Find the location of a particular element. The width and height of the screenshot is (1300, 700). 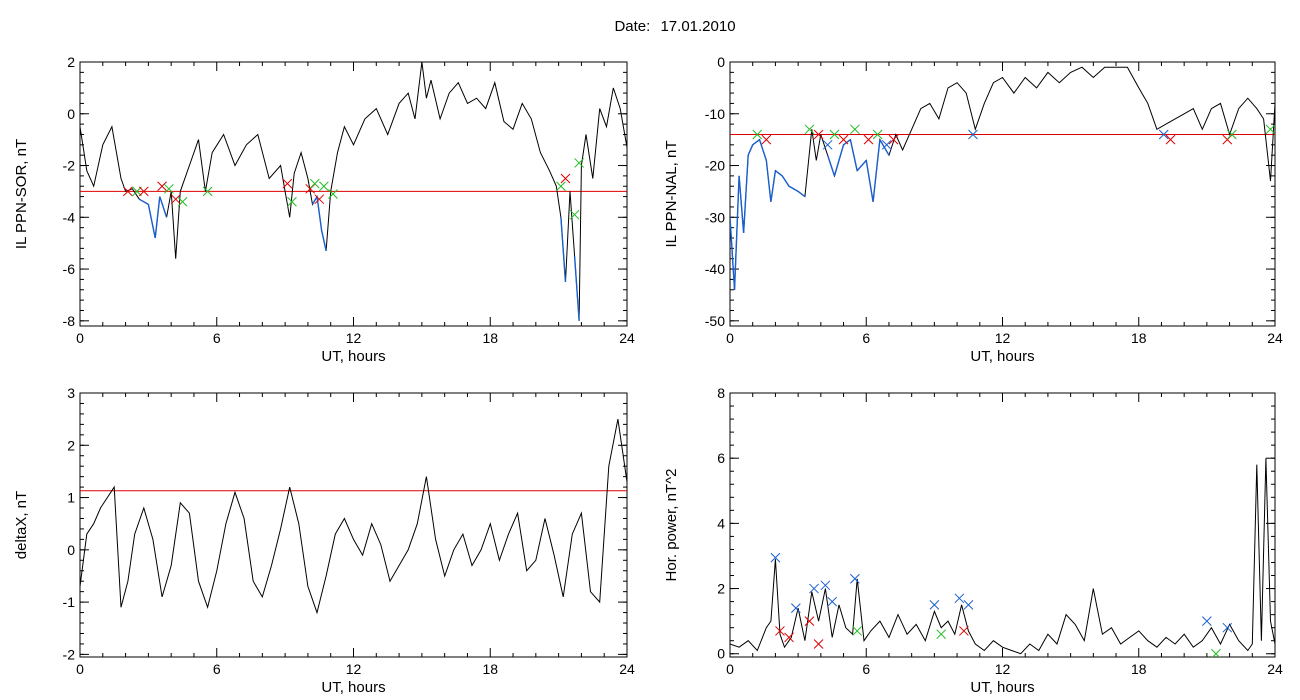

y-axis-label: deltaX, nT is located at coordinates (21, 525).